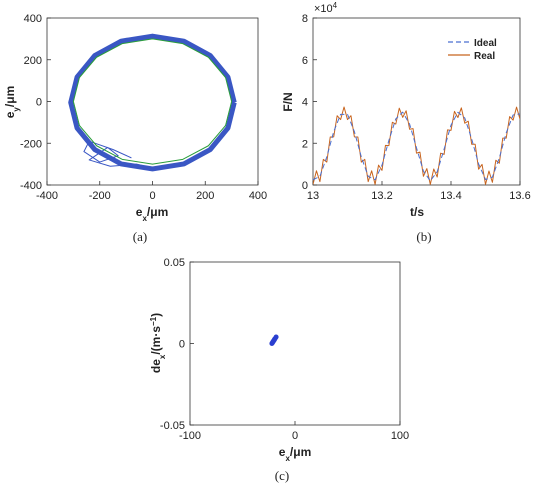  Describe the element at coordinates (485, 43) in the screenshot. I see `legend-label: Ideal` at that location.